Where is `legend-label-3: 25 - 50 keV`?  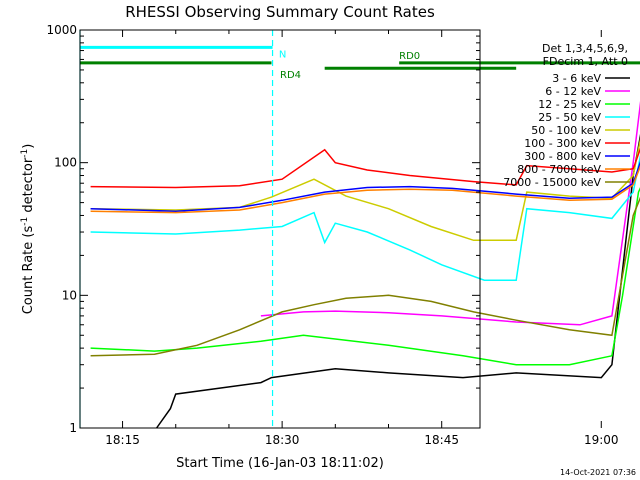
legend-label-3: 25 - 50 keV is located at coordinates (569, 117).